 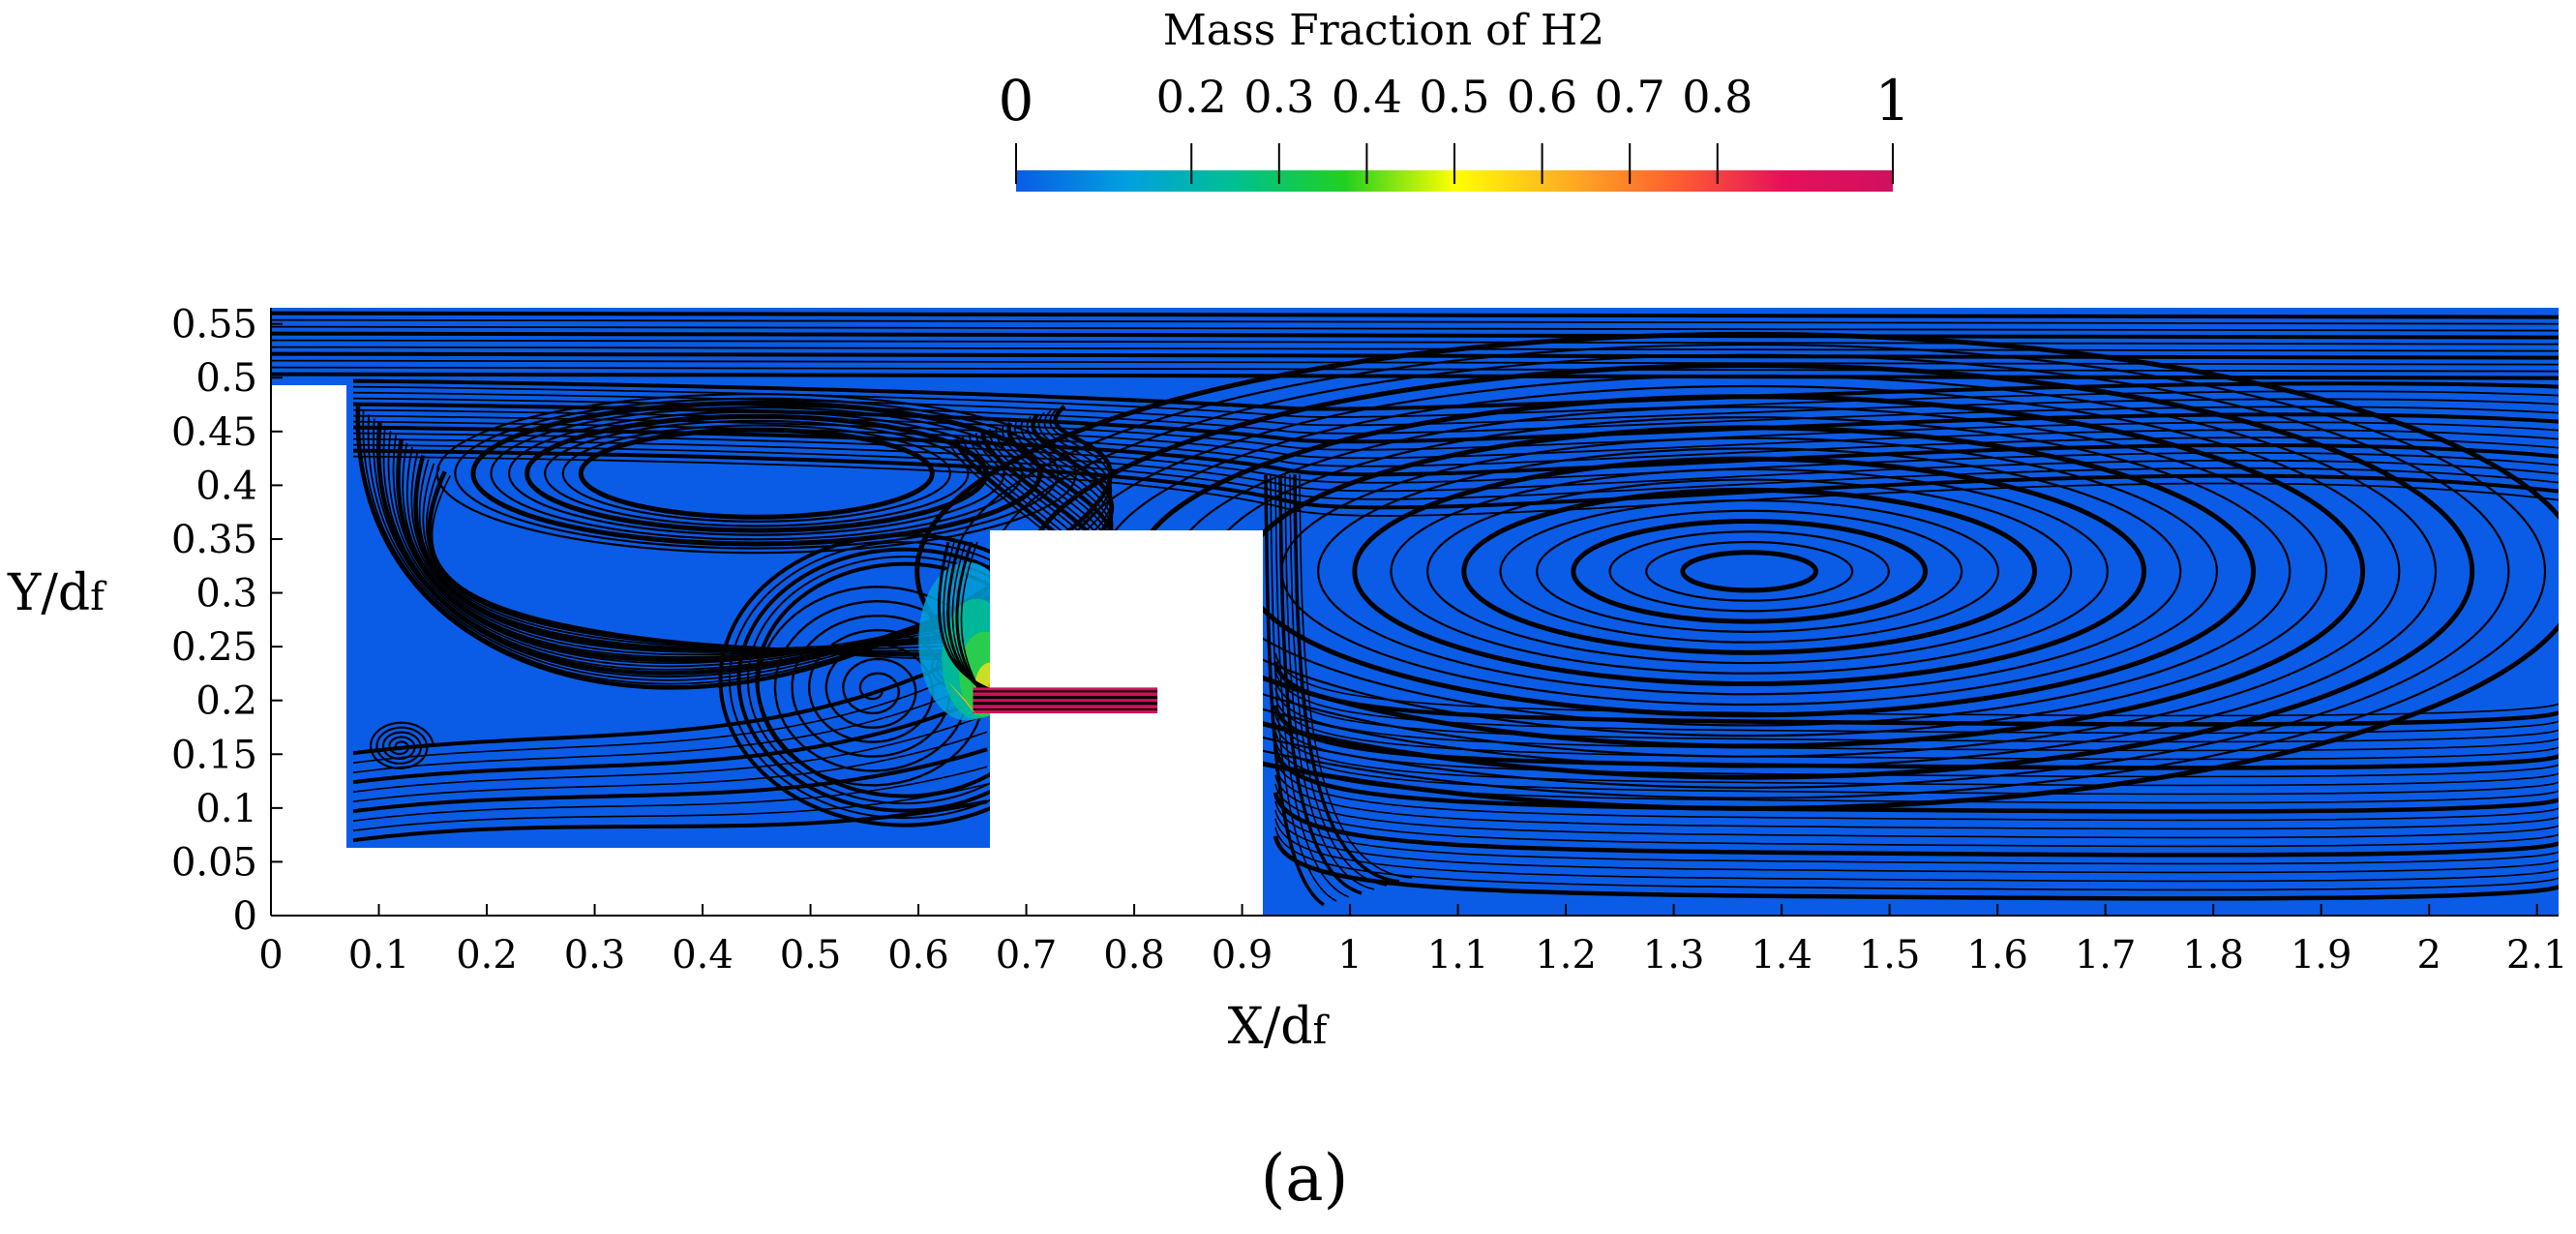 I want to click on h2-jet-tip, so click(x=962, y=698).